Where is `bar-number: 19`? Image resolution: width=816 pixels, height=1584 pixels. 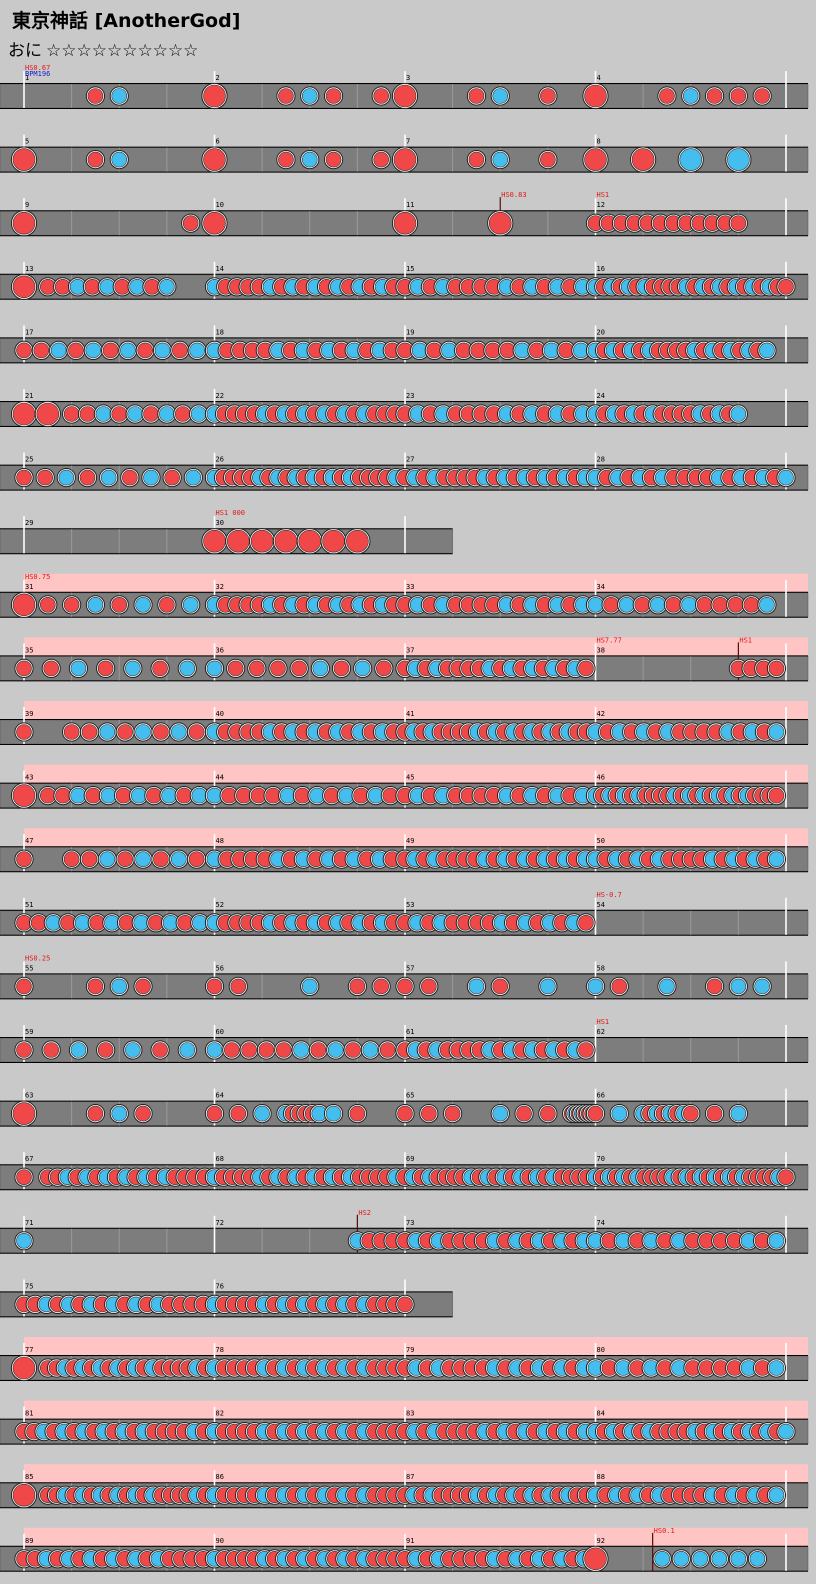
bar-number: 19 is located at coordinates (410, 332).